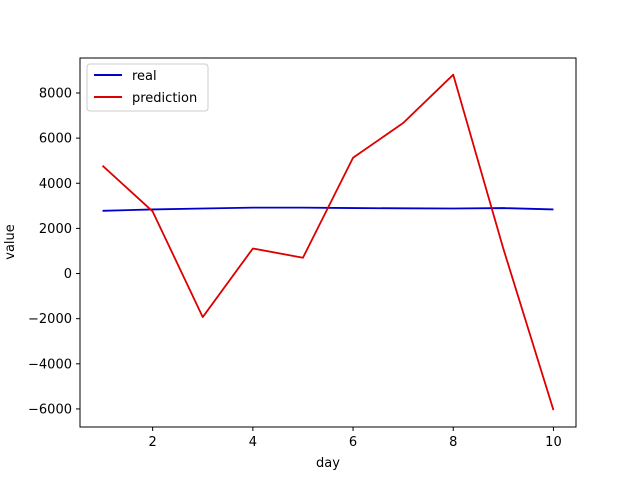 This screenshot has width=640, height=480. Describe the element at coordinates (10, 242) in the screenshot. I see `y-axis-label: value` at that location.